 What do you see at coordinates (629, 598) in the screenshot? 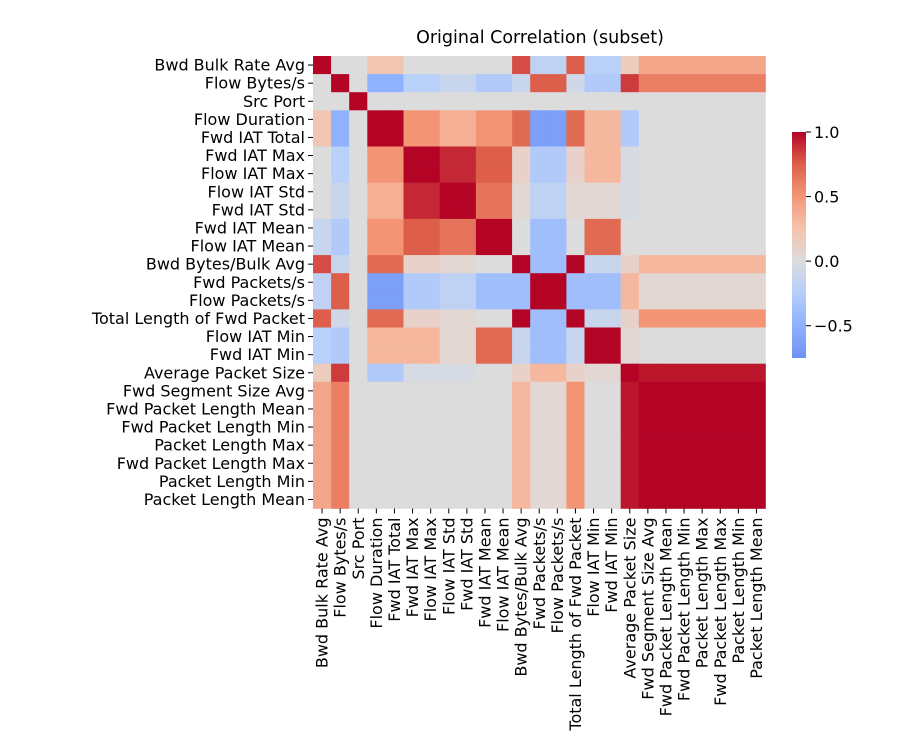
I see `x-tick-label: Average Packet Size` at bounding box center [629, 598].